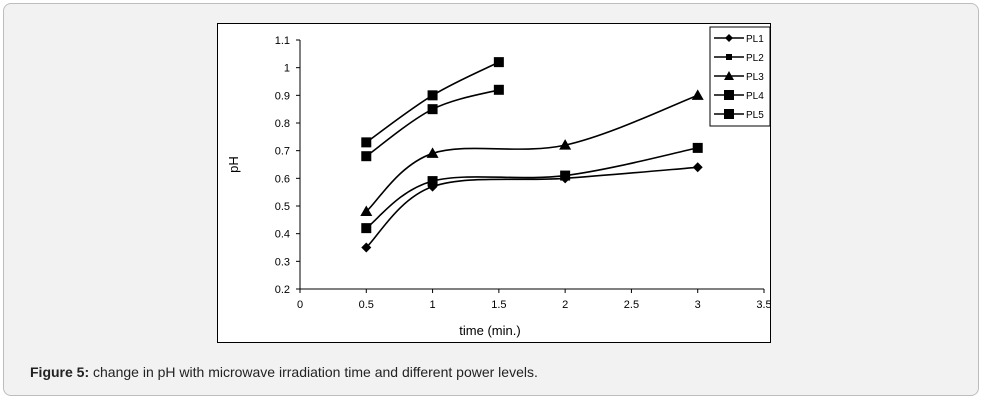  I want to click on legend-label: PL4, so click(755, 96).